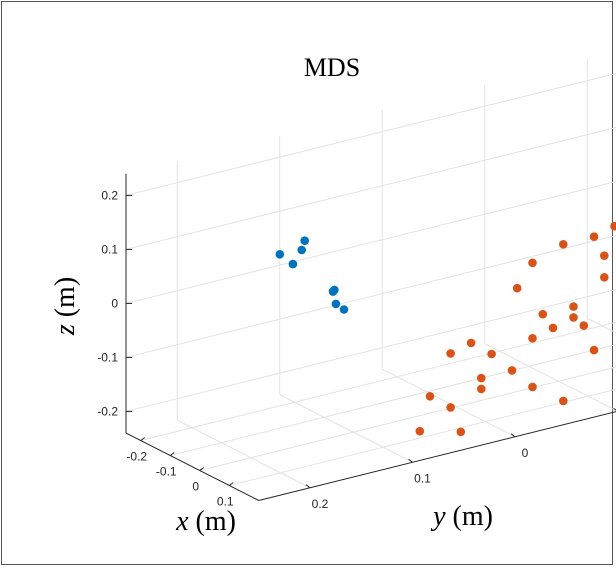 This screenshot has width=616, height=568. What do you see at coordinates (109, 195) in the screenshot?
I see `z-tick-label: 0.2` at bounding box center [109, 195].